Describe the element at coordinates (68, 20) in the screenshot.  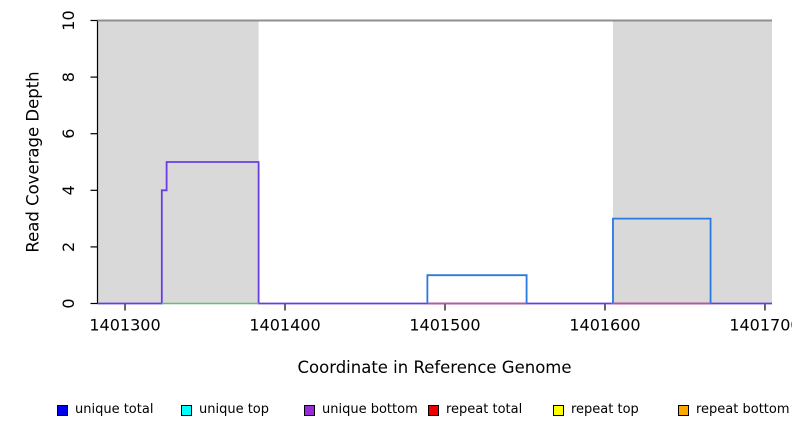
I see `y-tick-label: 10` at that location.